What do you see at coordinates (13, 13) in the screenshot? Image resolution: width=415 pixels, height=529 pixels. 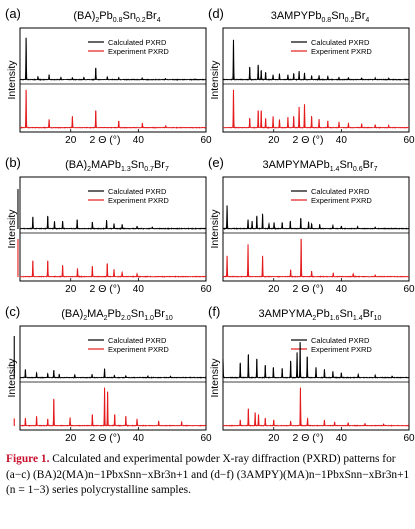 I see `panel-label: (a)` at bounding box center [13, 13].